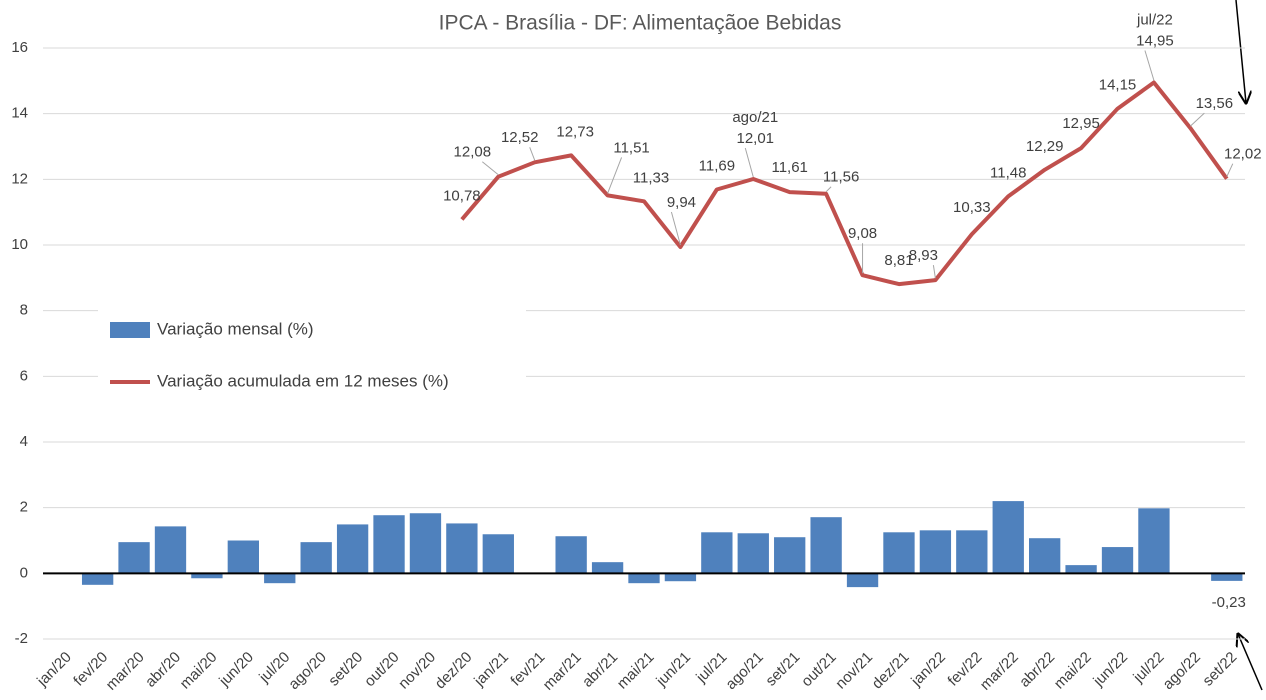  Describe the element at coordinates (1243, 154) in the screenshot. I see `data-label: 12,02` at that location.